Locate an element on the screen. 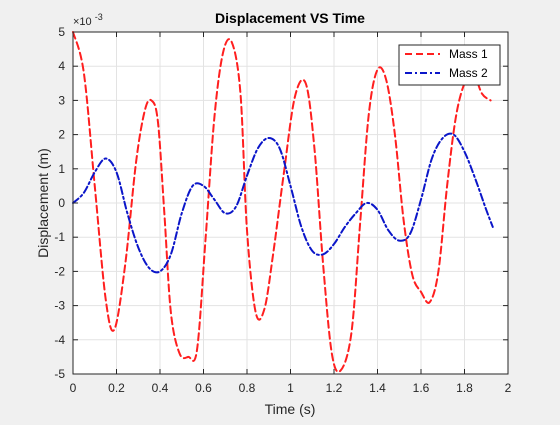 The height and width of the screenshot is (425, 560). y-axis-label: Displacement (m) is located at coordinates (43, 203).